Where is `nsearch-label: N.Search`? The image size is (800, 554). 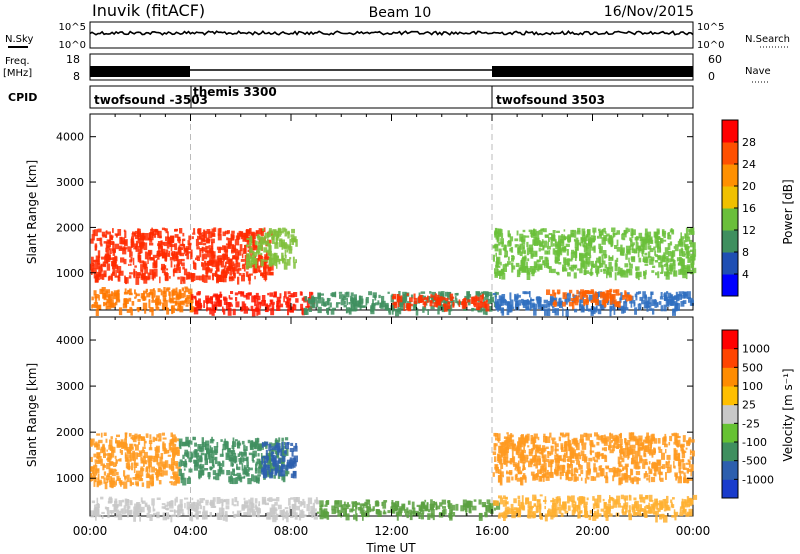 nsearch-label: N.Search is located at coordinates (767, 39).